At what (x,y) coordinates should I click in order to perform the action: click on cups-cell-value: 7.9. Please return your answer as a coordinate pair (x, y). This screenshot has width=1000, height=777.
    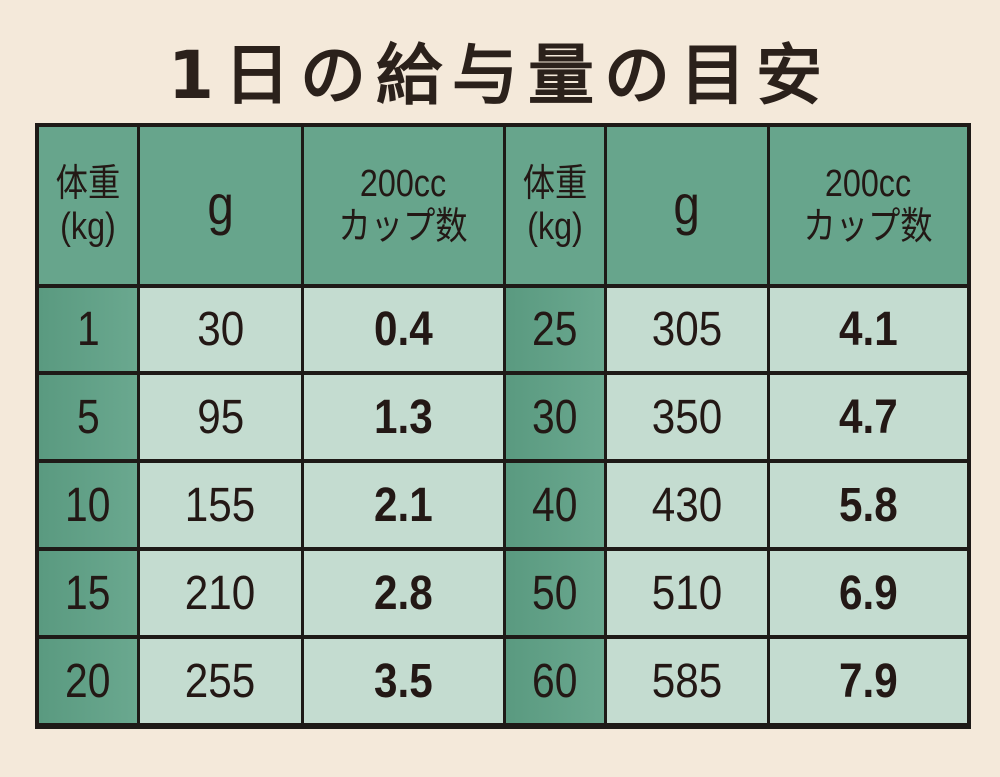
    Looking at the image, I should click on (868, 681).